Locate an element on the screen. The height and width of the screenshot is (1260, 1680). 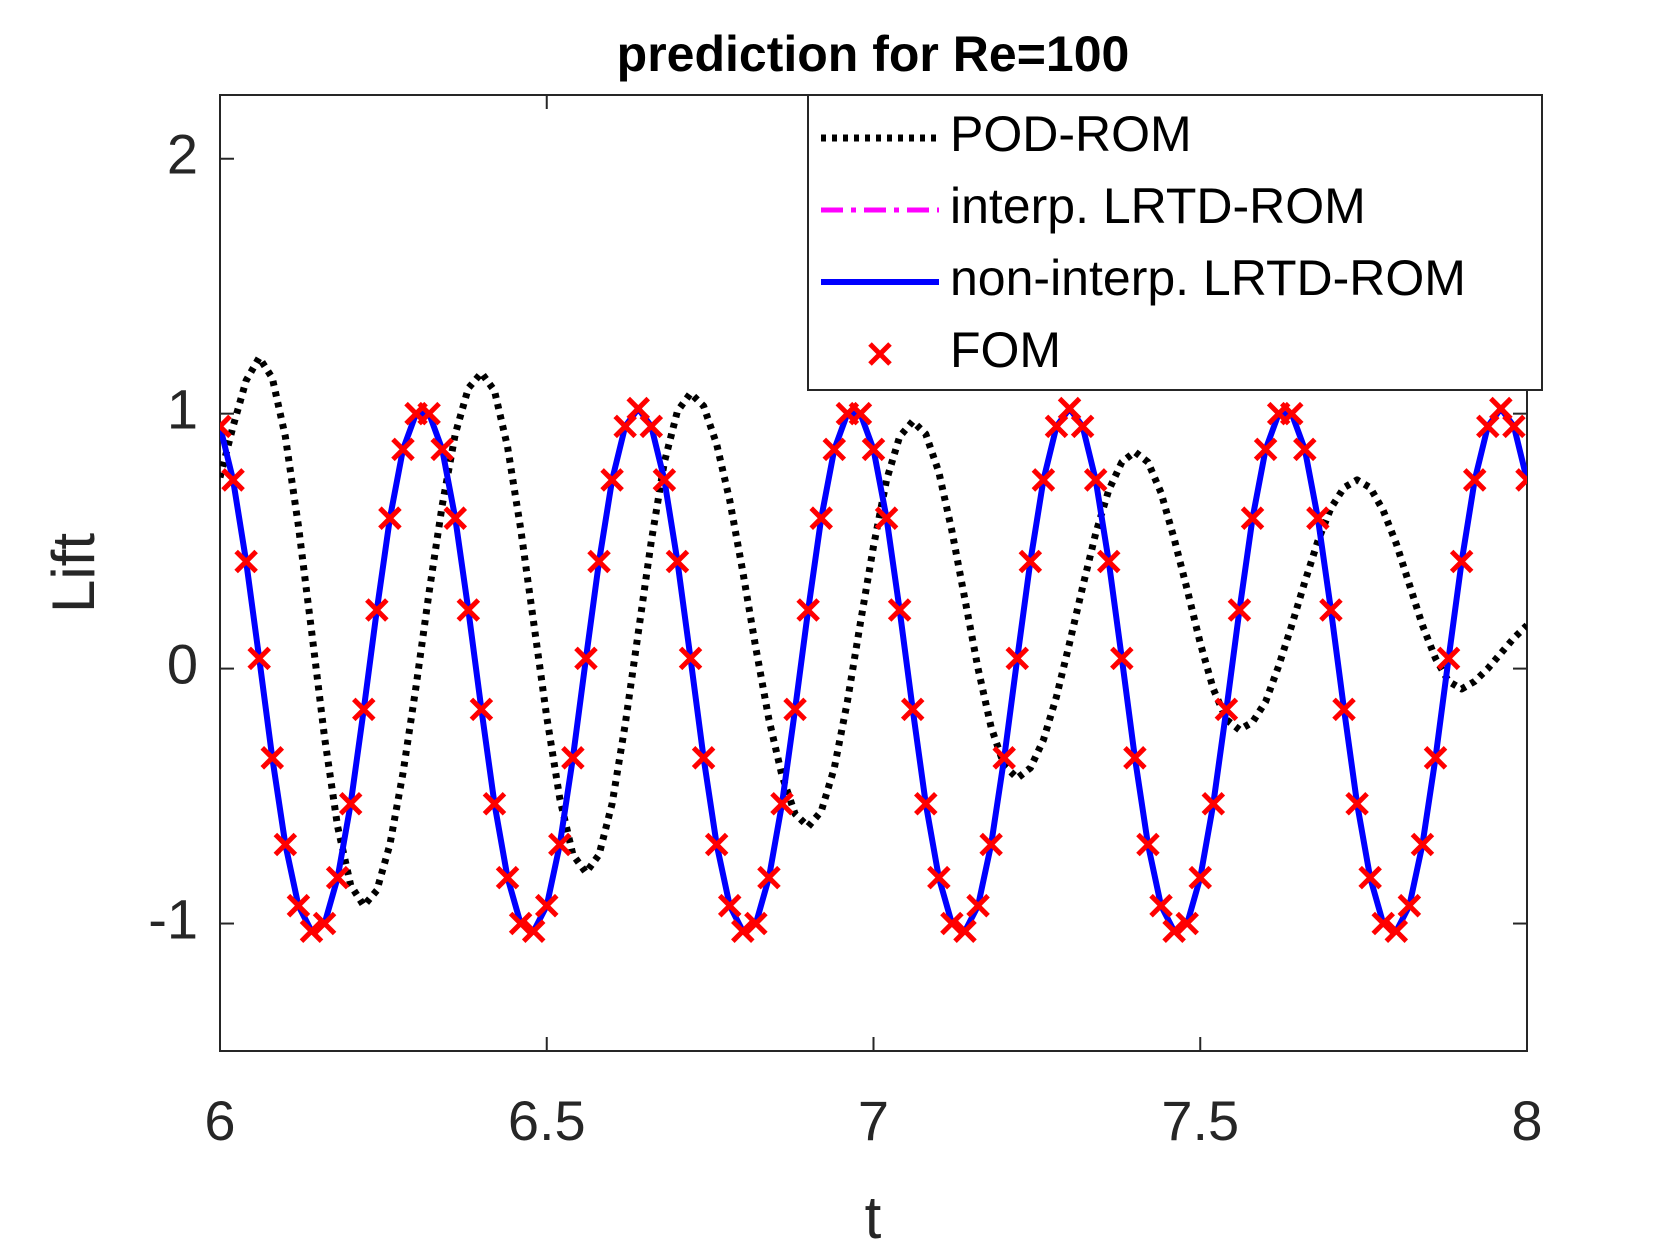
y-tick-label: -1 is located at coordinates (173, 918).